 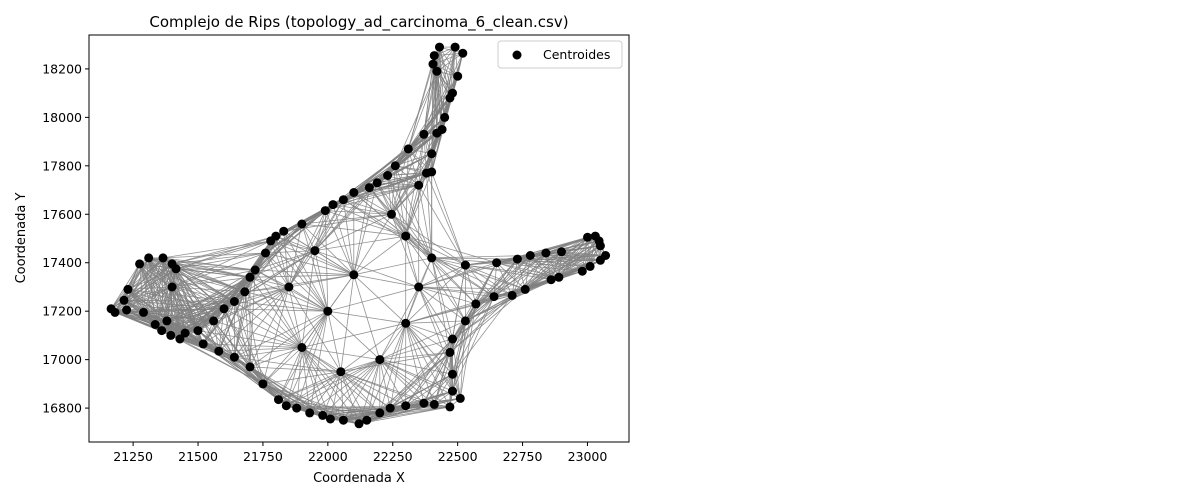 I want to click on legend-marker, so click(x=517, y=55).